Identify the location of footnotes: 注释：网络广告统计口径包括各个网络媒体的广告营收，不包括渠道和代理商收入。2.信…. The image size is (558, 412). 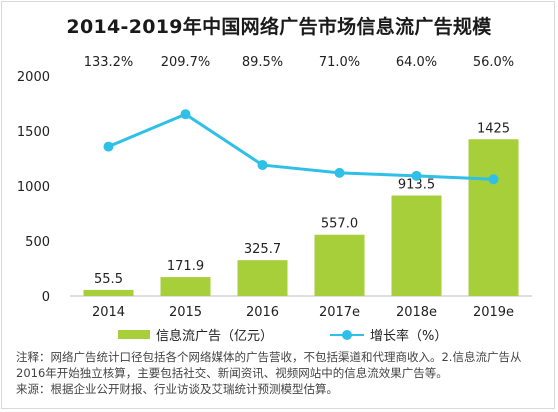
(281, 373).